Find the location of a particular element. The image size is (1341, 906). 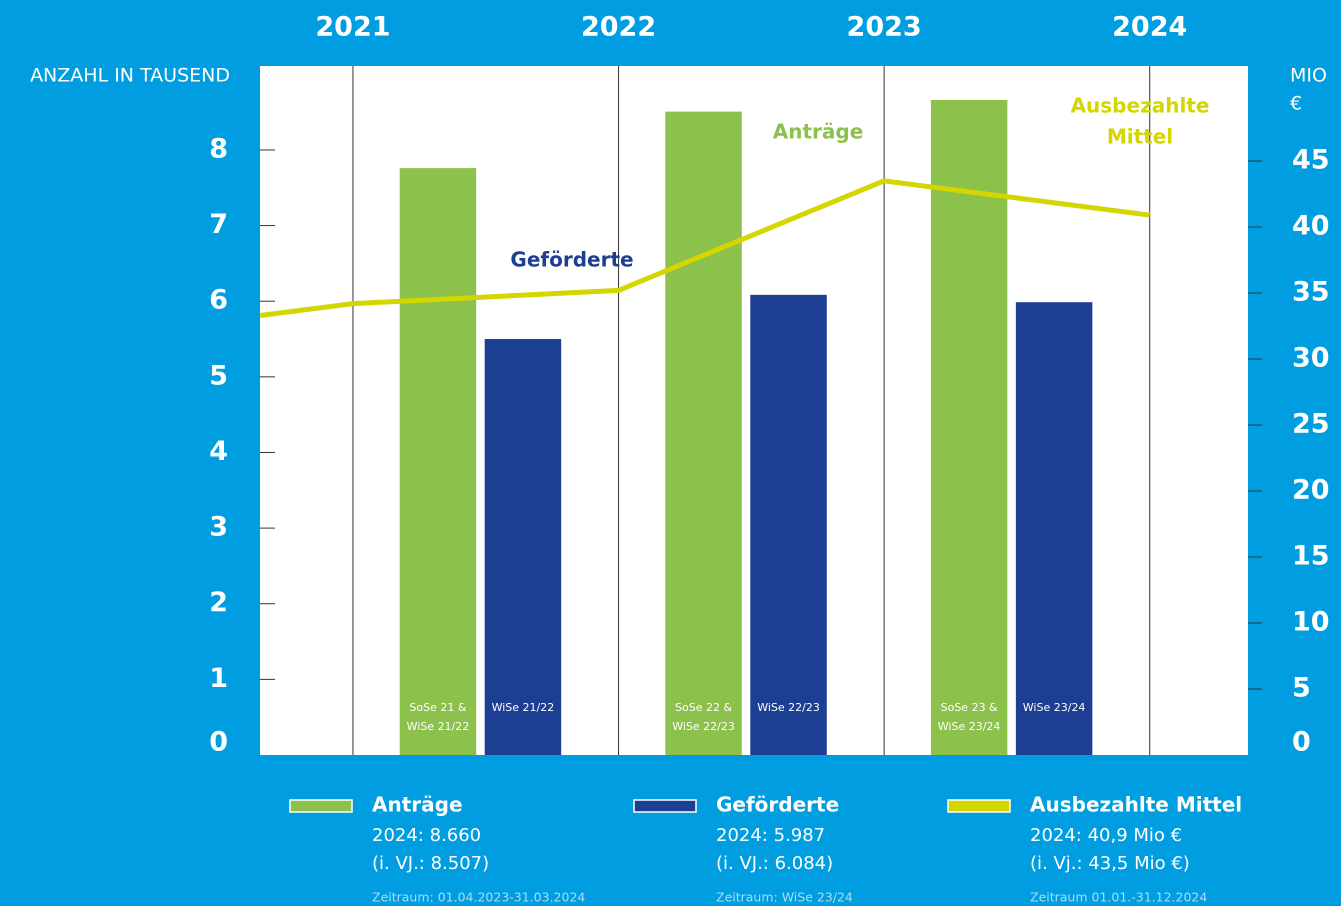

bar-label: SoSe 23 & is located at coordinates (969, 707).